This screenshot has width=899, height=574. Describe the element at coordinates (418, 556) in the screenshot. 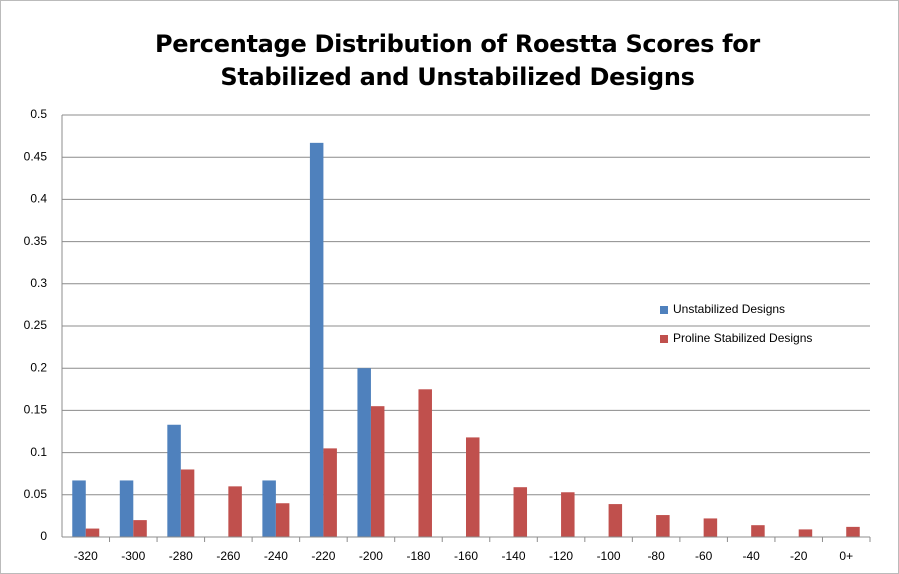

I see `x-tick-label: -180` at that location.